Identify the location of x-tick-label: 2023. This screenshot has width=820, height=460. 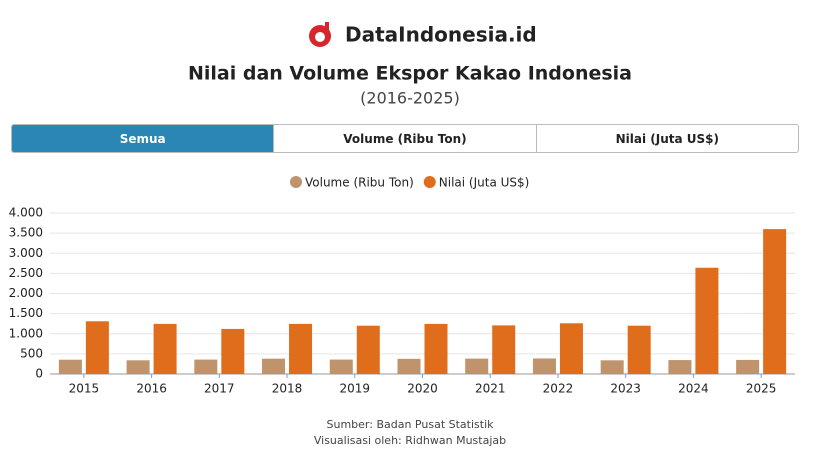
(625, 389).